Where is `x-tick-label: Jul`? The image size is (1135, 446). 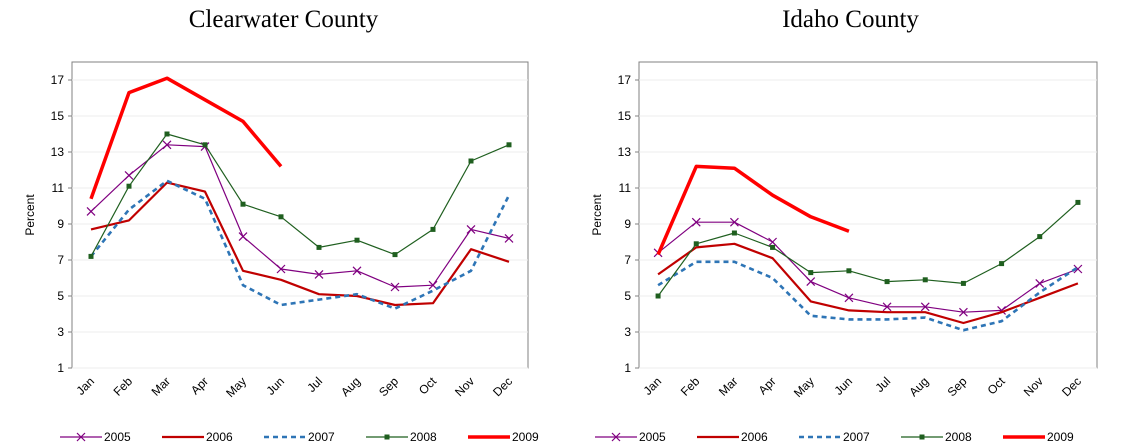 x-tick-label: Jul is located at coordinates (314, 384).